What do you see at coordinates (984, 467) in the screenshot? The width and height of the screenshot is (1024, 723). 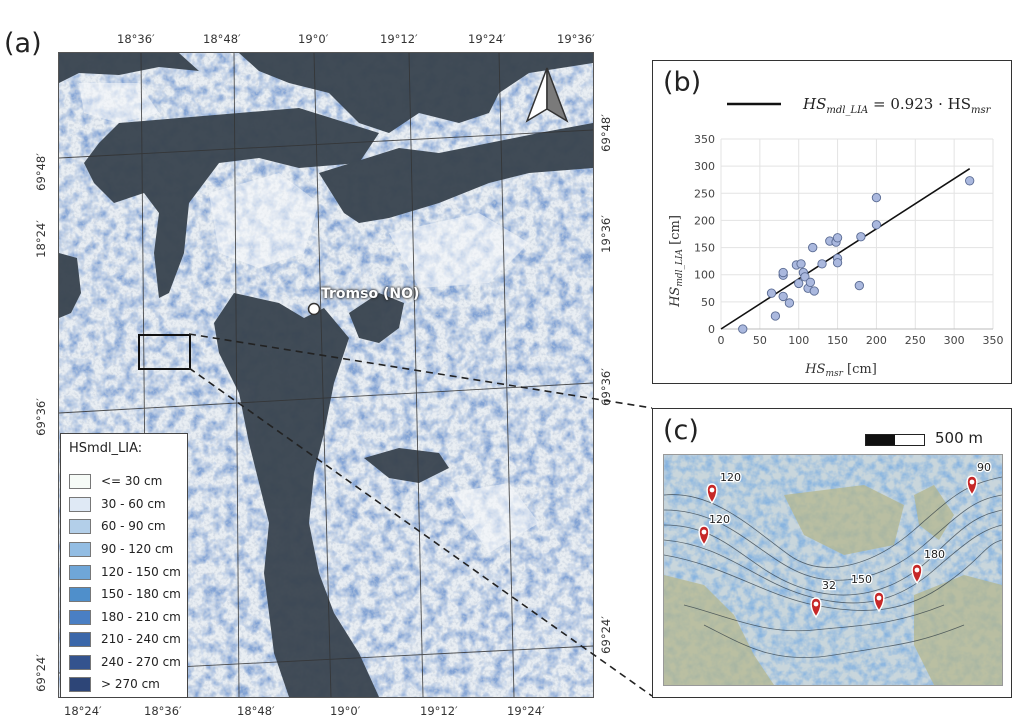 I see `marker-label: 90` at bounding box center [984, 467].